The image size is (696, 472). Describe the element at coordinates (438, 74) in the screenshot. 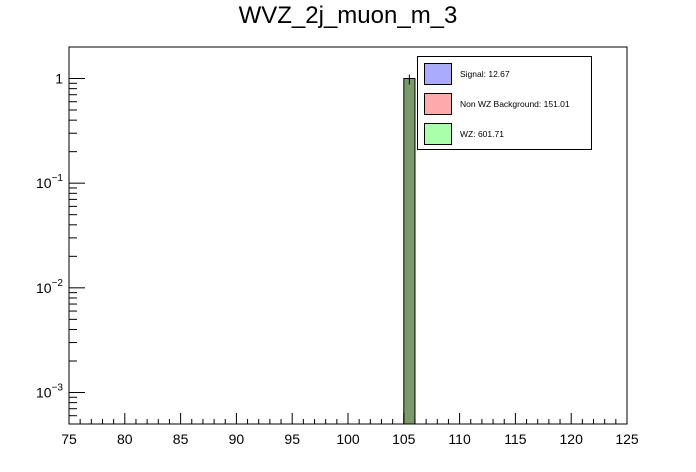

I see `legend-swatch-signal` at that location.